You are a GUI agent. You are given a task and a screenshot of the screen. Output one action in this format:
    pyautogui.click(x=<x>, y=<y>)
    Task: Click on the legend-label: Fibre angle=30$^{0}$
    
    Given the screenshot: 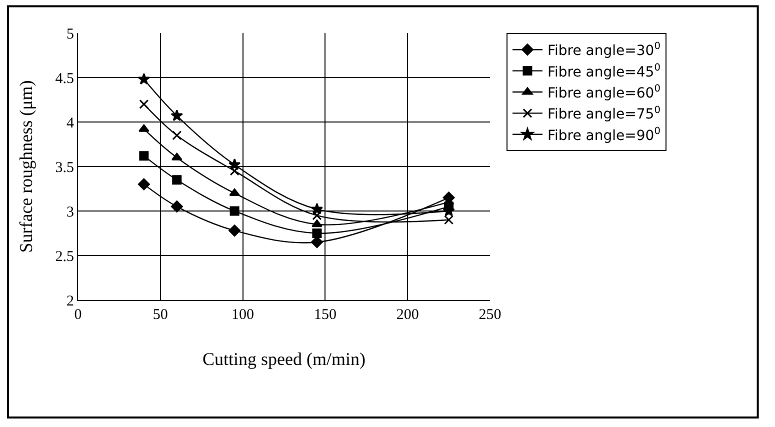 What is the action you would take?
    pyautogui.click(x=603, y=50)
    